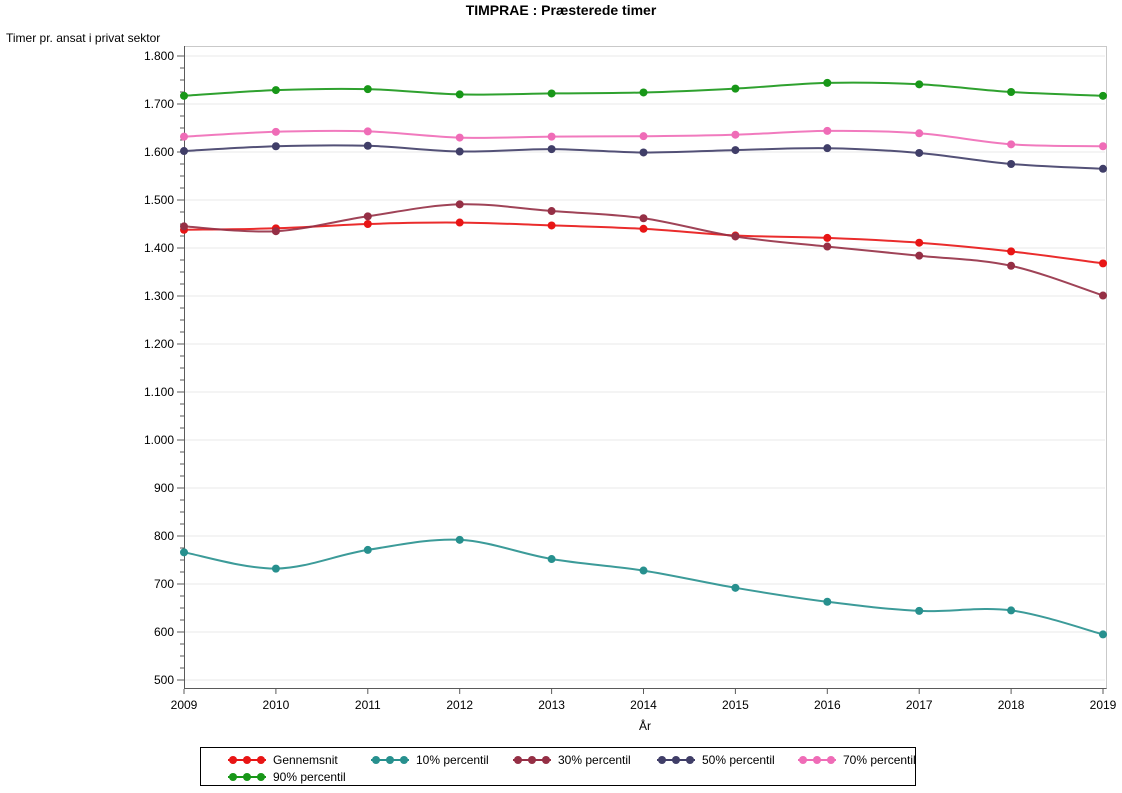 The image size is (1122, 793). Describe the element at coordinates (164, 488) in the screenshot. I see `y-tick-label: 900` at that location.